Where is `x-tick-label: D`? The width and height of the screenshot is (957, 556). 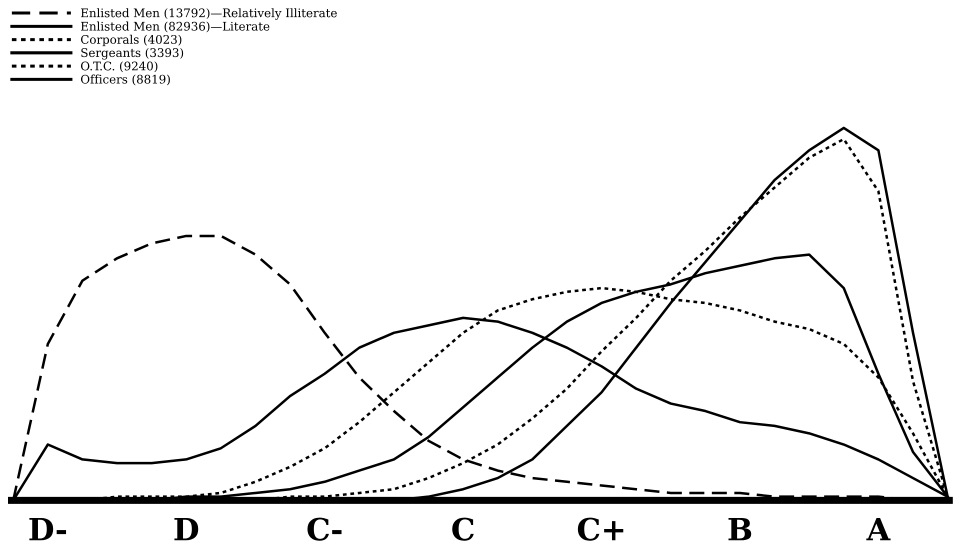 x-tick-label: D is located at coordinates (186, 529).